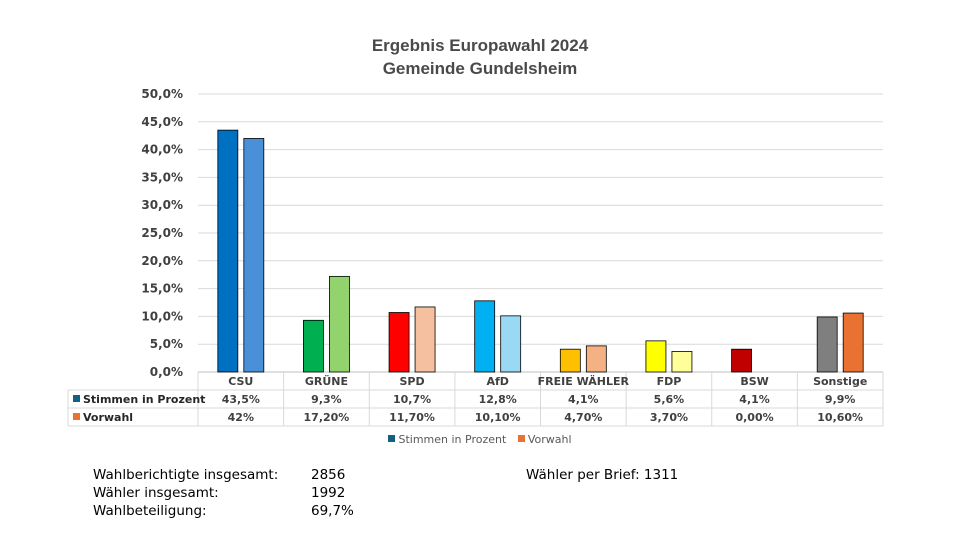 This screenshot has height=540, width=960. What do you see at coordinates (166, 344) in the screenshot?
I see `y-tick-label: 5,0%` at bounding box center [166, 344].